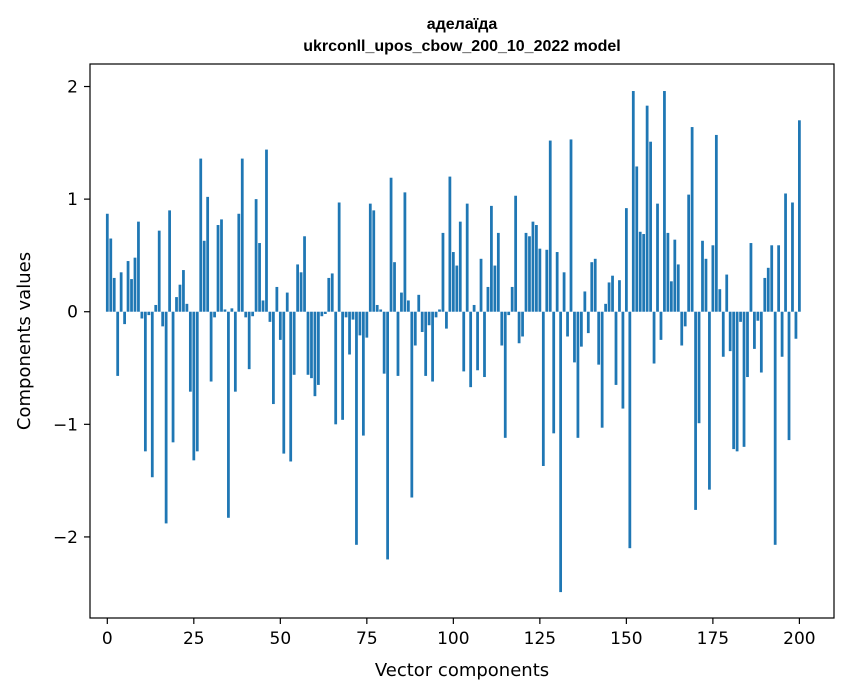 The image size is (847, 696). I want to click on x-axis-ticks: 0 25 50 75 100 125 150 175 200, so click(459, 633).